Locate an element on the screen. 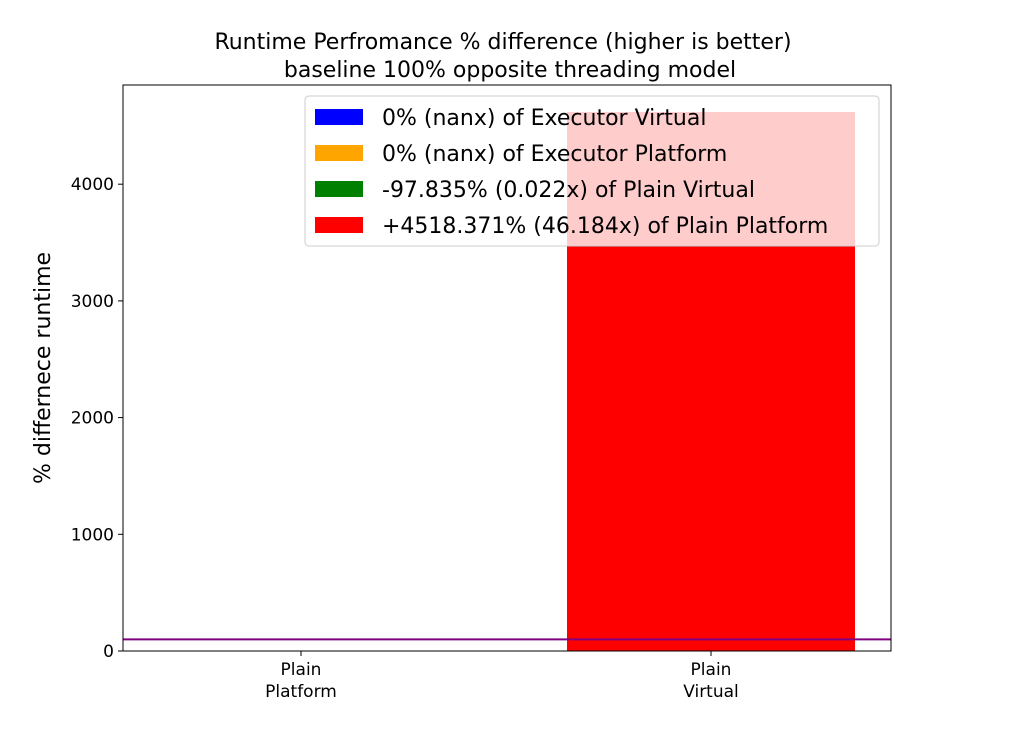 This screenshot has width=1013, height=736. legend-box is located at coordinates (592, 171).